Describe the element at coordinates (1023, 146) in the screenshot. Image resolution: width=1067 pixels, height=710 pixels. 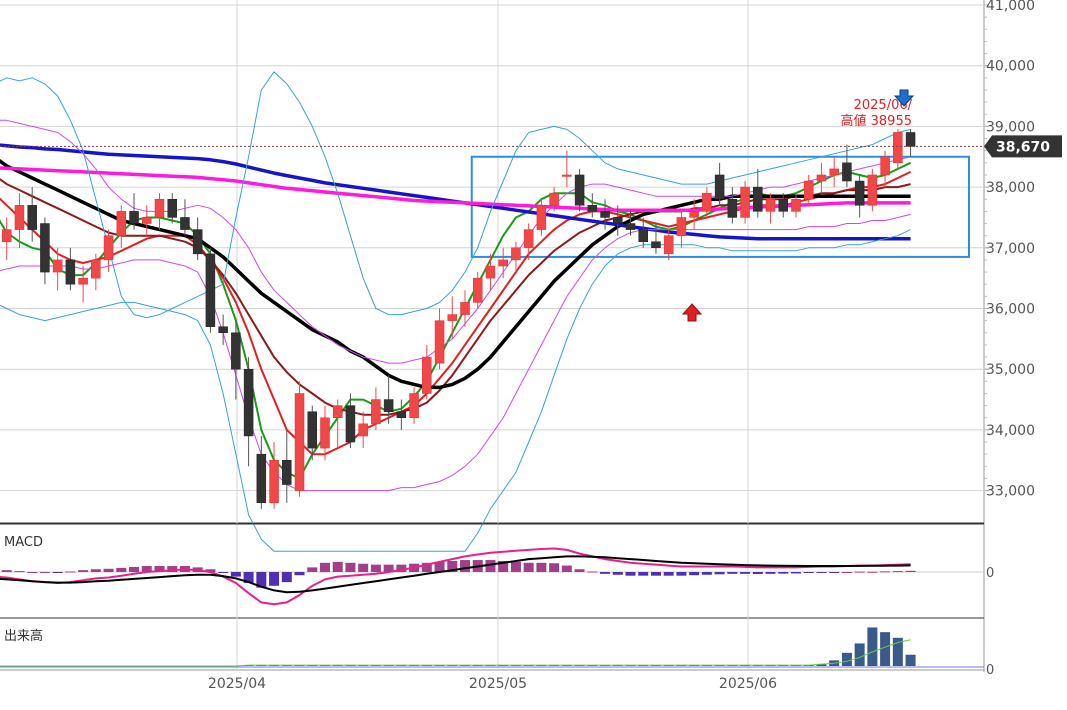
I see `last-price-tag` at that location.